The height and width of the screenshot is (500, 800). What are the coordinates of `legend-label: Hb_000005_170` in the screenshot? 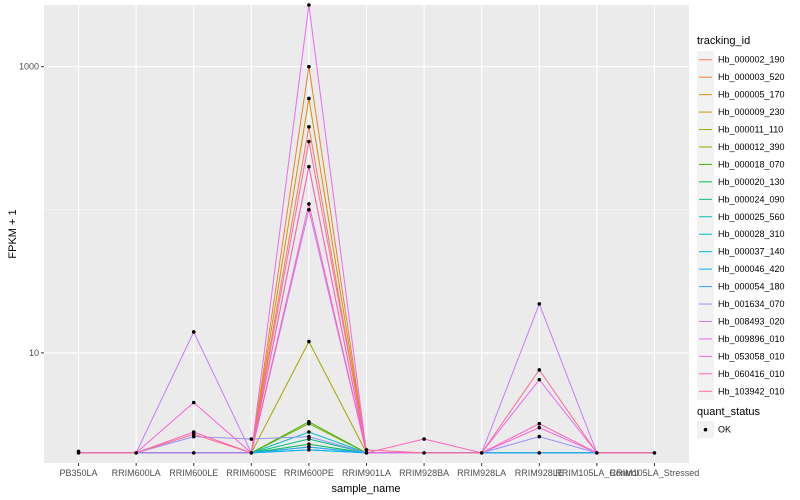 It's located at (751, 95).